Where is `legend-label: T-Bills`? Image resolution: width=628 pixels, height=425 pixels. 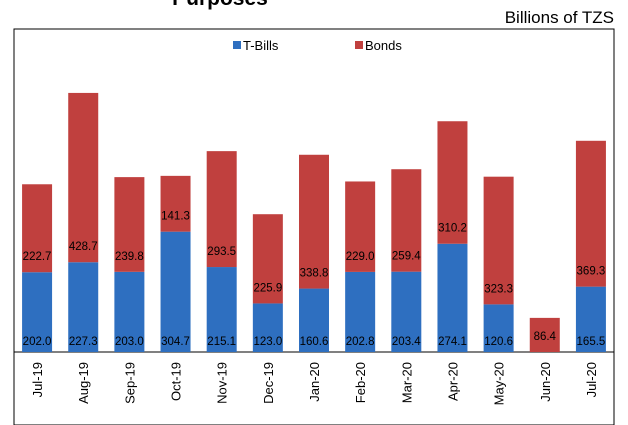
legend-label: T-Bills is located at coordinates (261, 45).